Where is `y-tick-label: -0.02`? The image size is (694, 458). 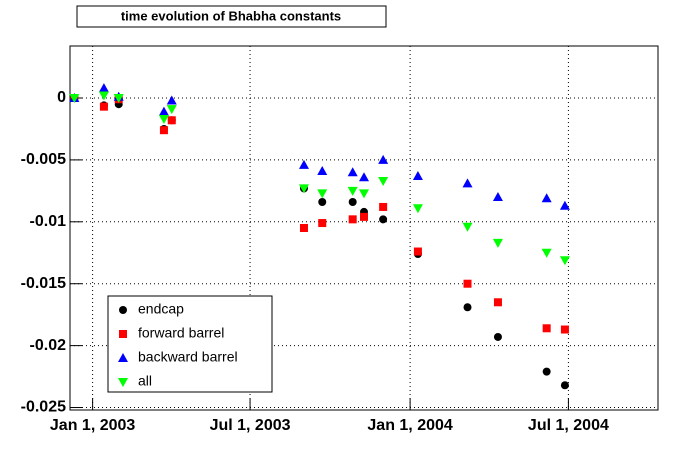
y-tick-label: -0.02 is located at coordinates (48, 345).